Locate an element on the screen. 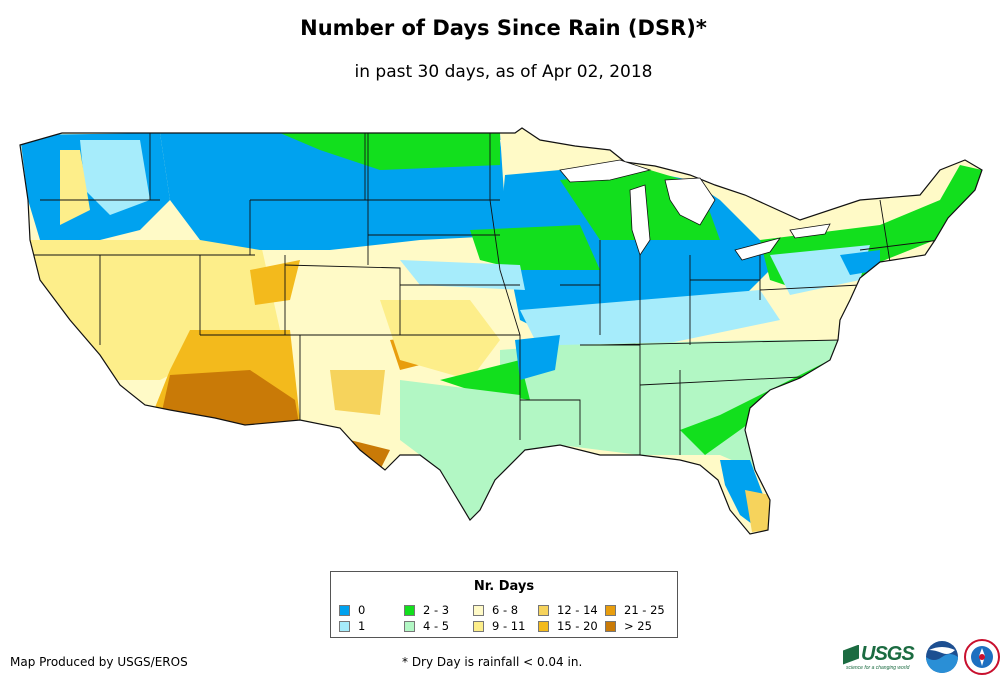 The height and width of the screenshot is (691, 1007). legend-item-6: 12 - 14 is located at coordinates (568, 610).